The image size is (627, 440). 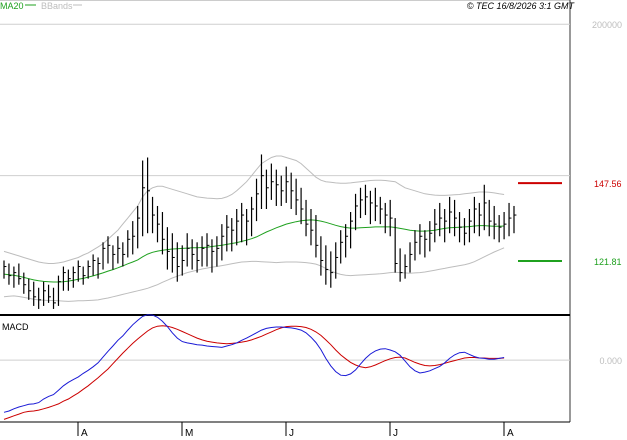 What do you see at coordinates (84, 433) in the screenshot?
I see `x-axis-month-label: A` at bounding box center [84, 433].